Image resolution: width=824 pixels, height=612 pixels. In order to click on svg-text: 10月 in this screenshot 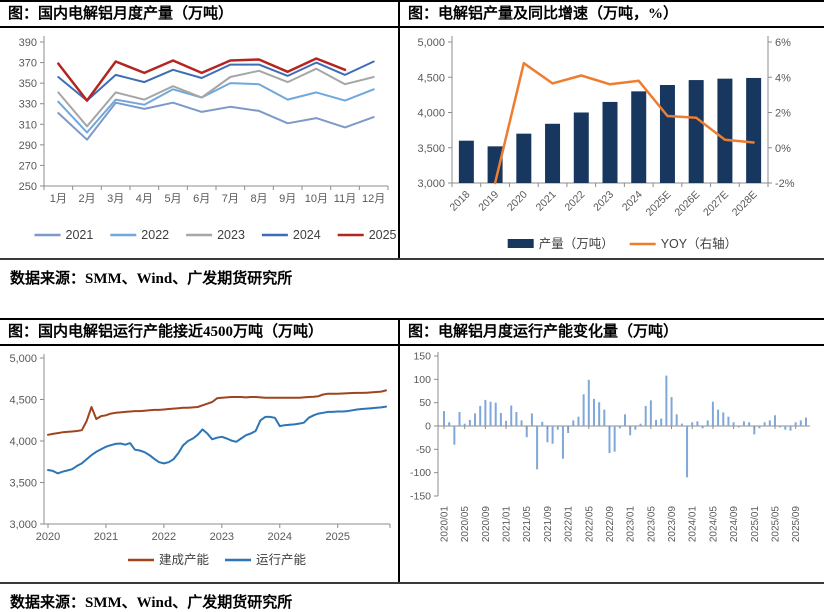, I will do `click(316, 199)`.